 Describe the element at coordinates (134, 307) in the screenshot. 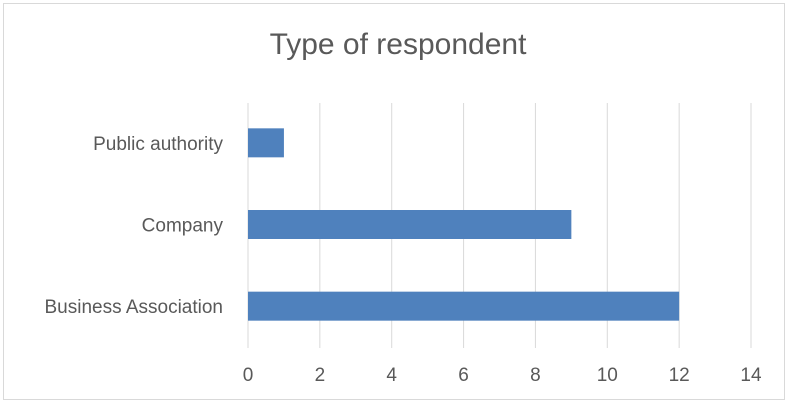

I see `category-label: Business Association` at that location.